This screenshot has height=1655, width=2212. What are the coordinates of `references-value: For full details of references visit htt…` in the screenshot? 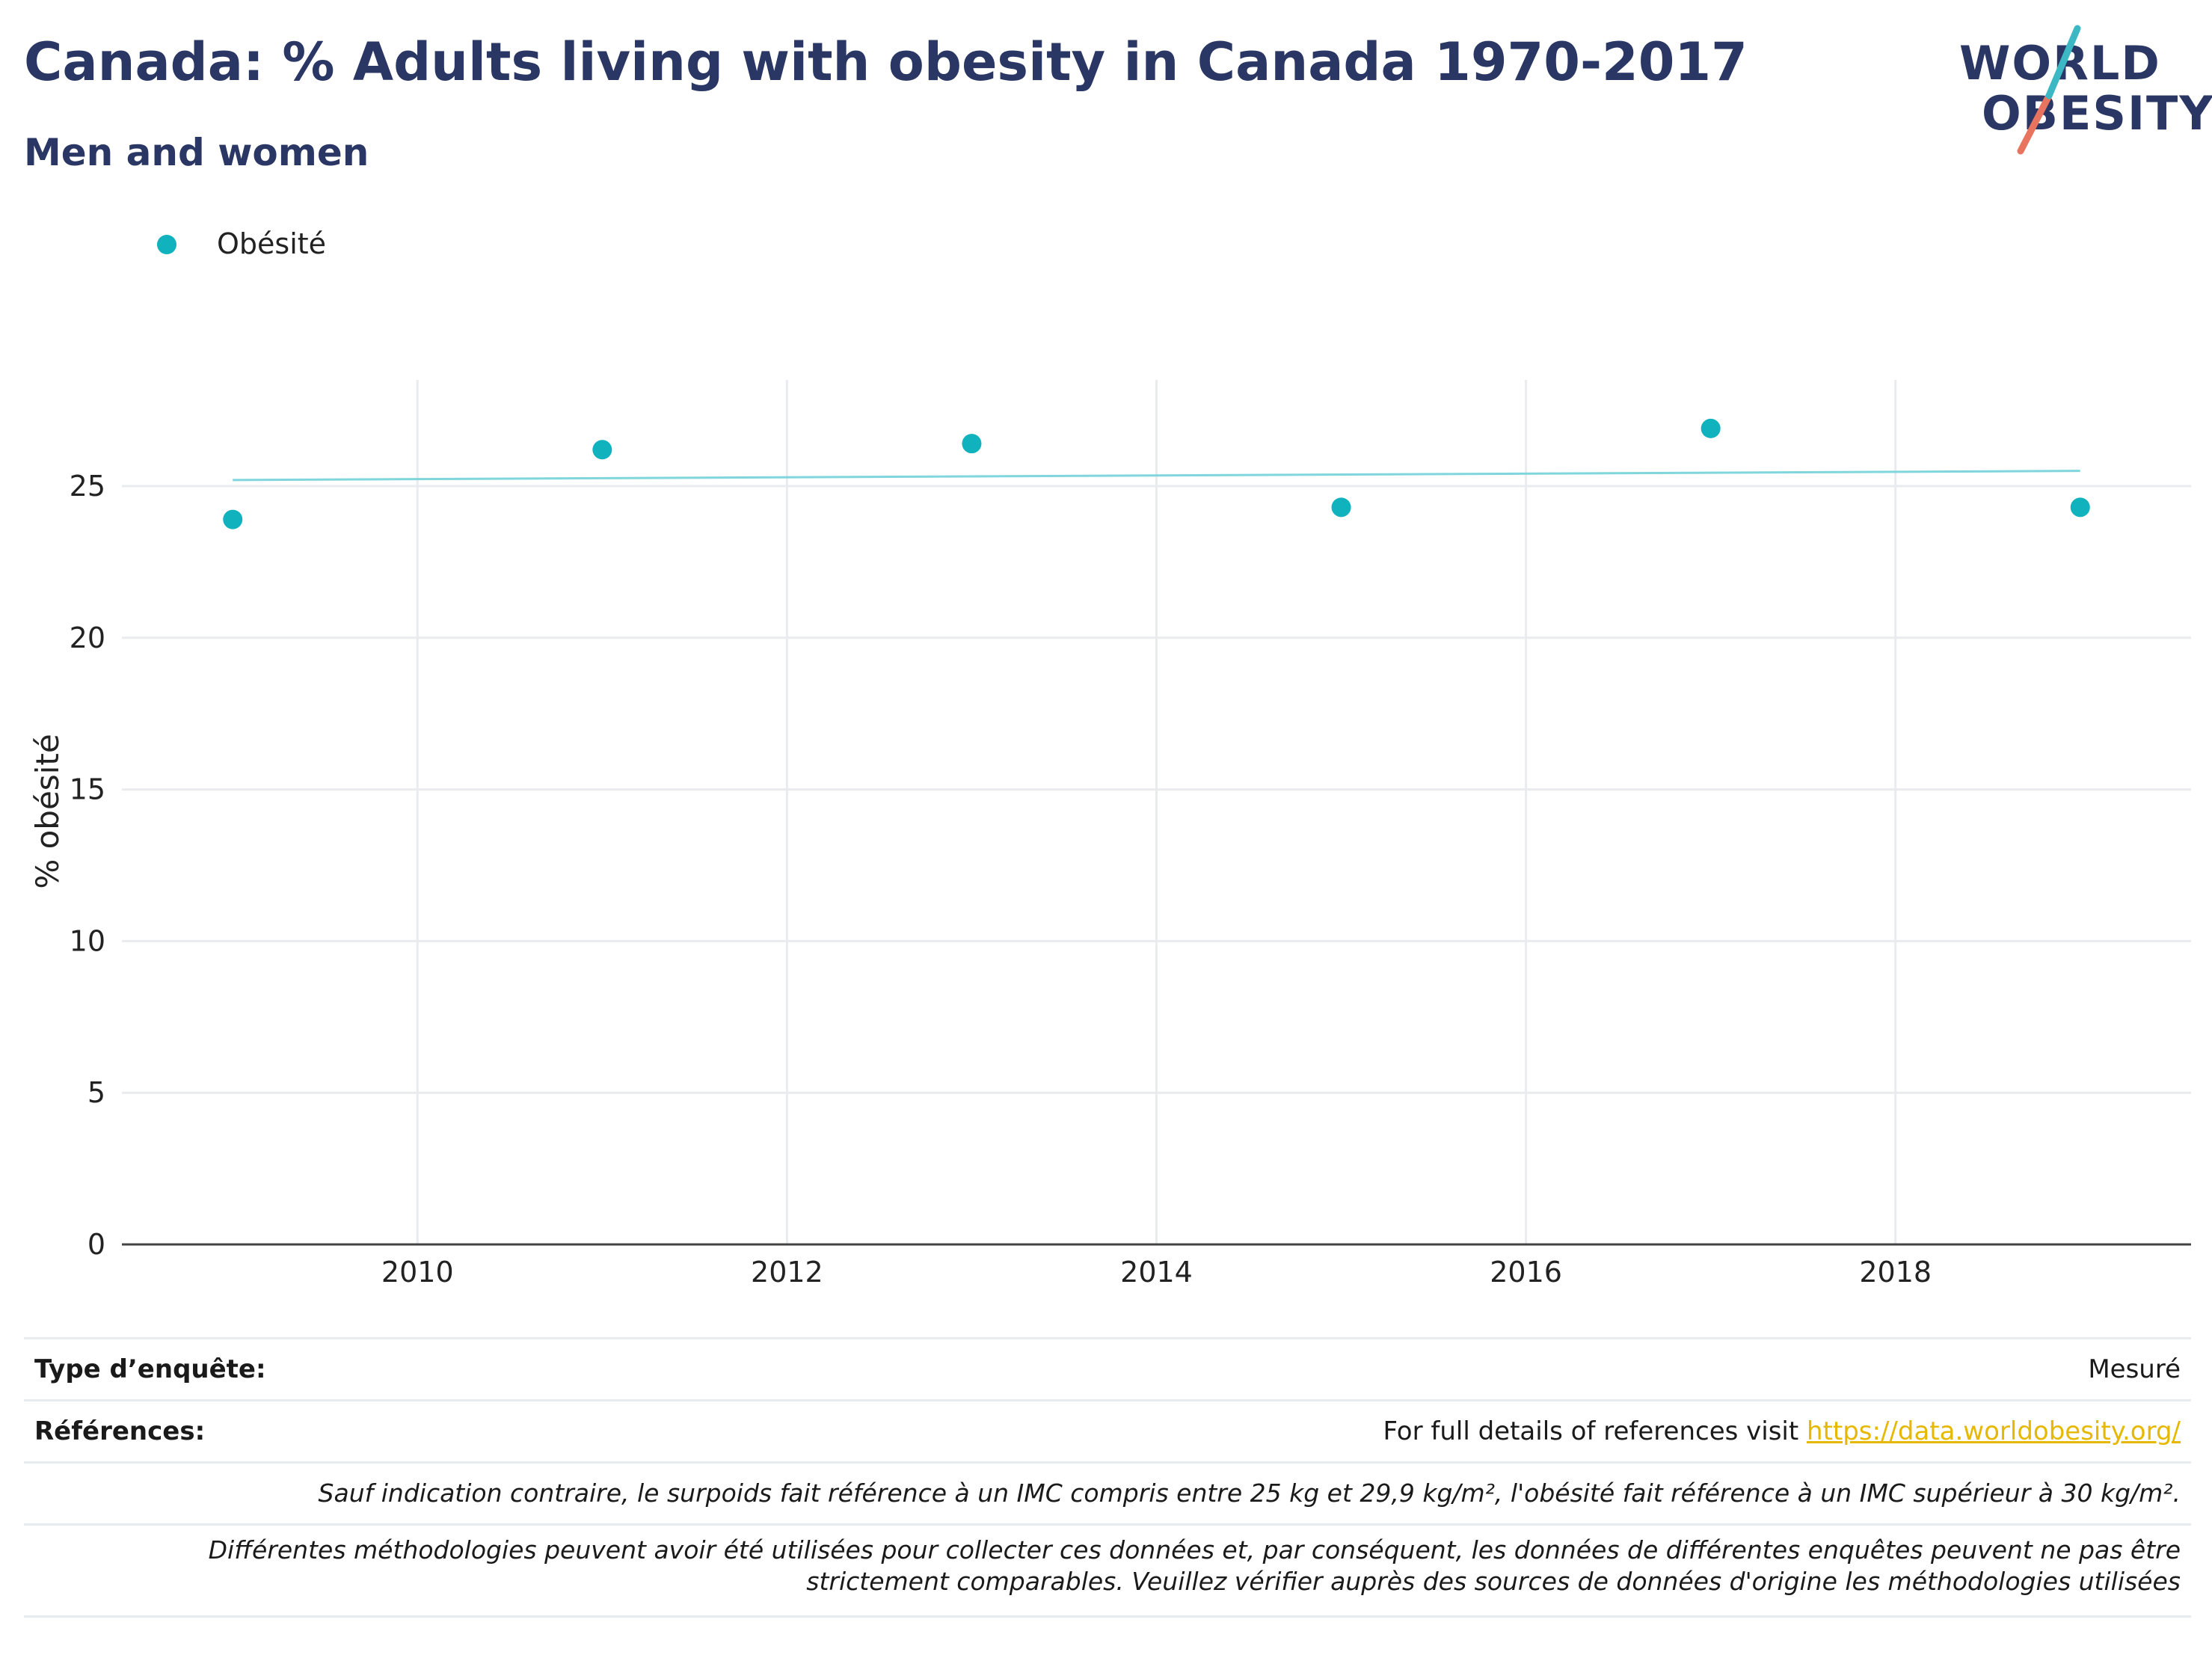 It's located at (1782, 1431).